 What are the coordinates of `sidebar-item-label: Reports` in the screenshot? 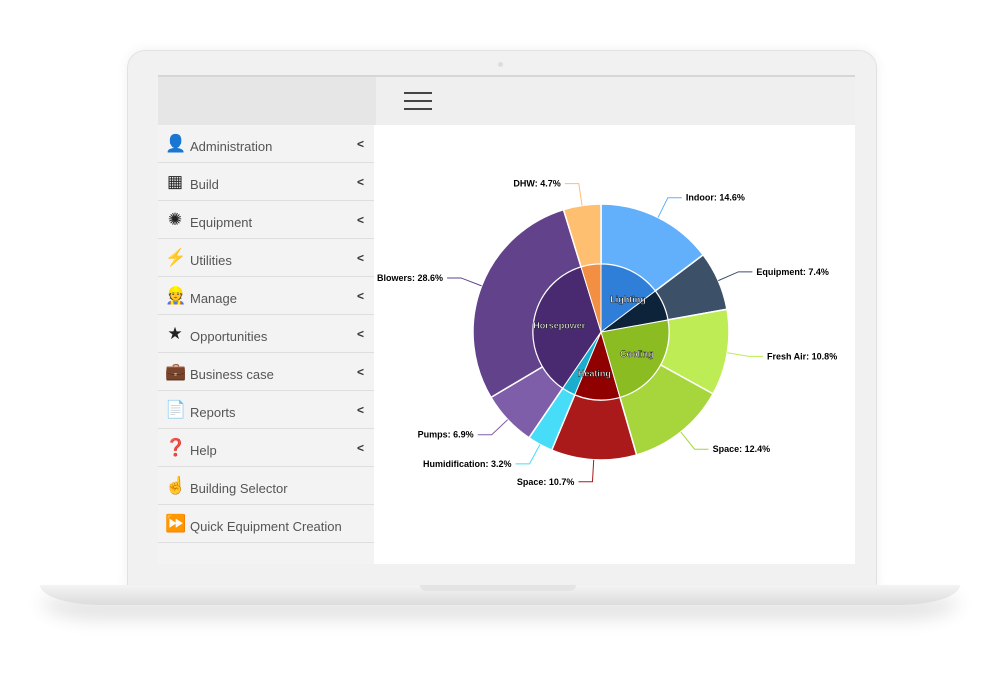 It's located at (213, 412).